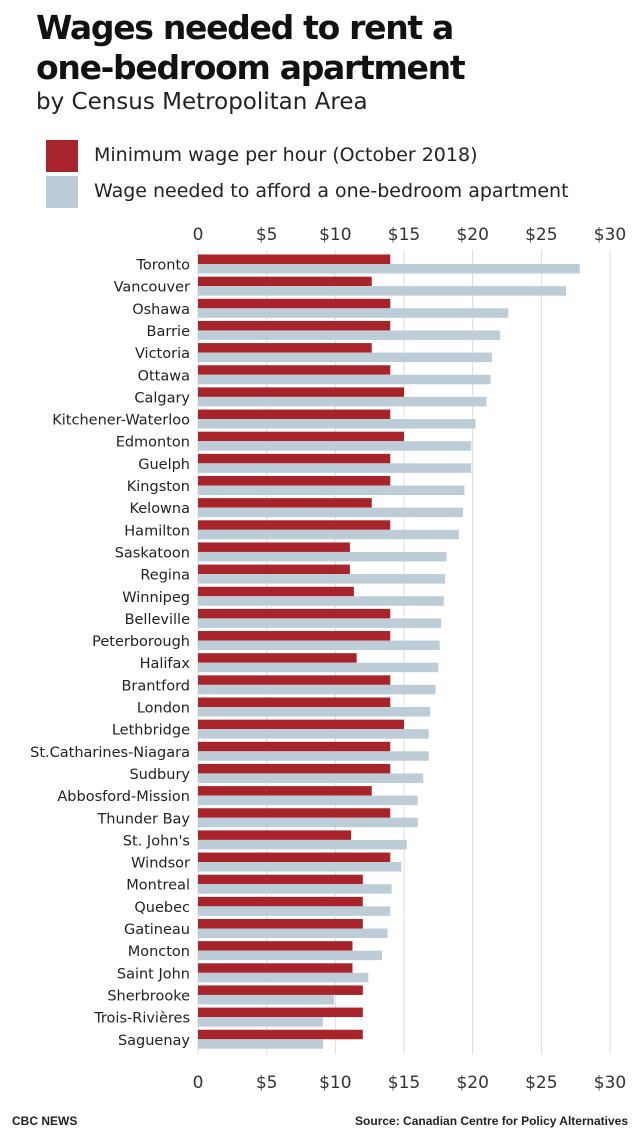  I want to click on category-label-13: Saskatoon, so click(152, 553).